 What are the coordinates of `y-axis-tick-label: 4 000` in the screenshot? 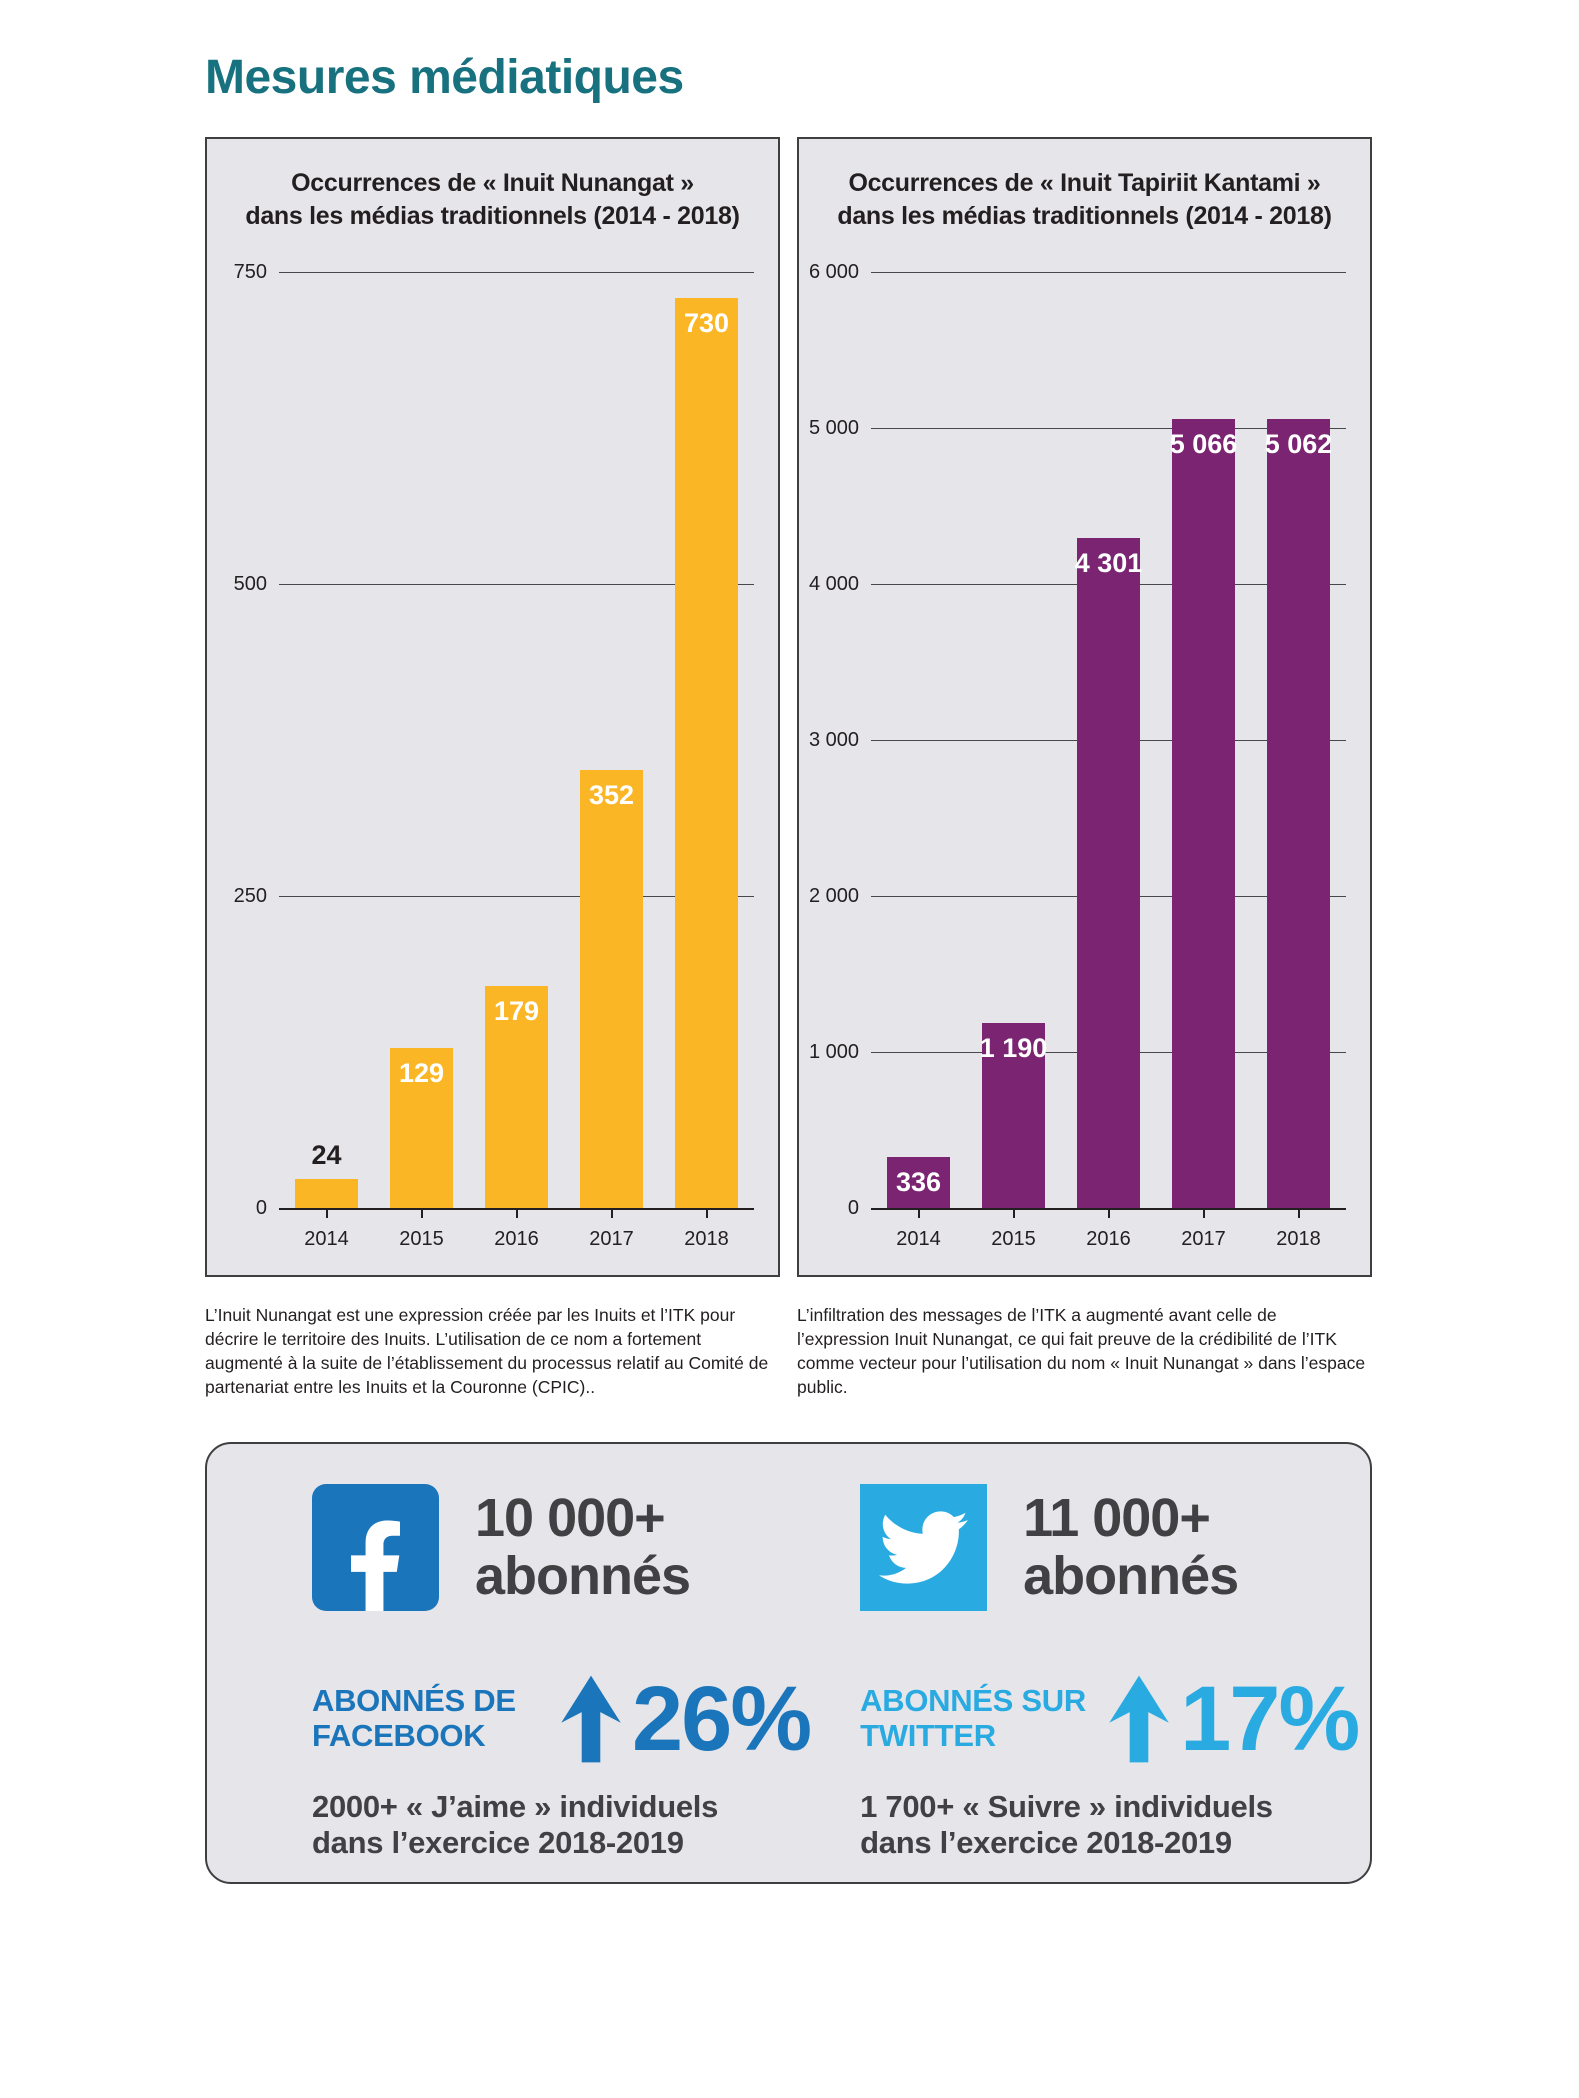 It's located at (833, 584).